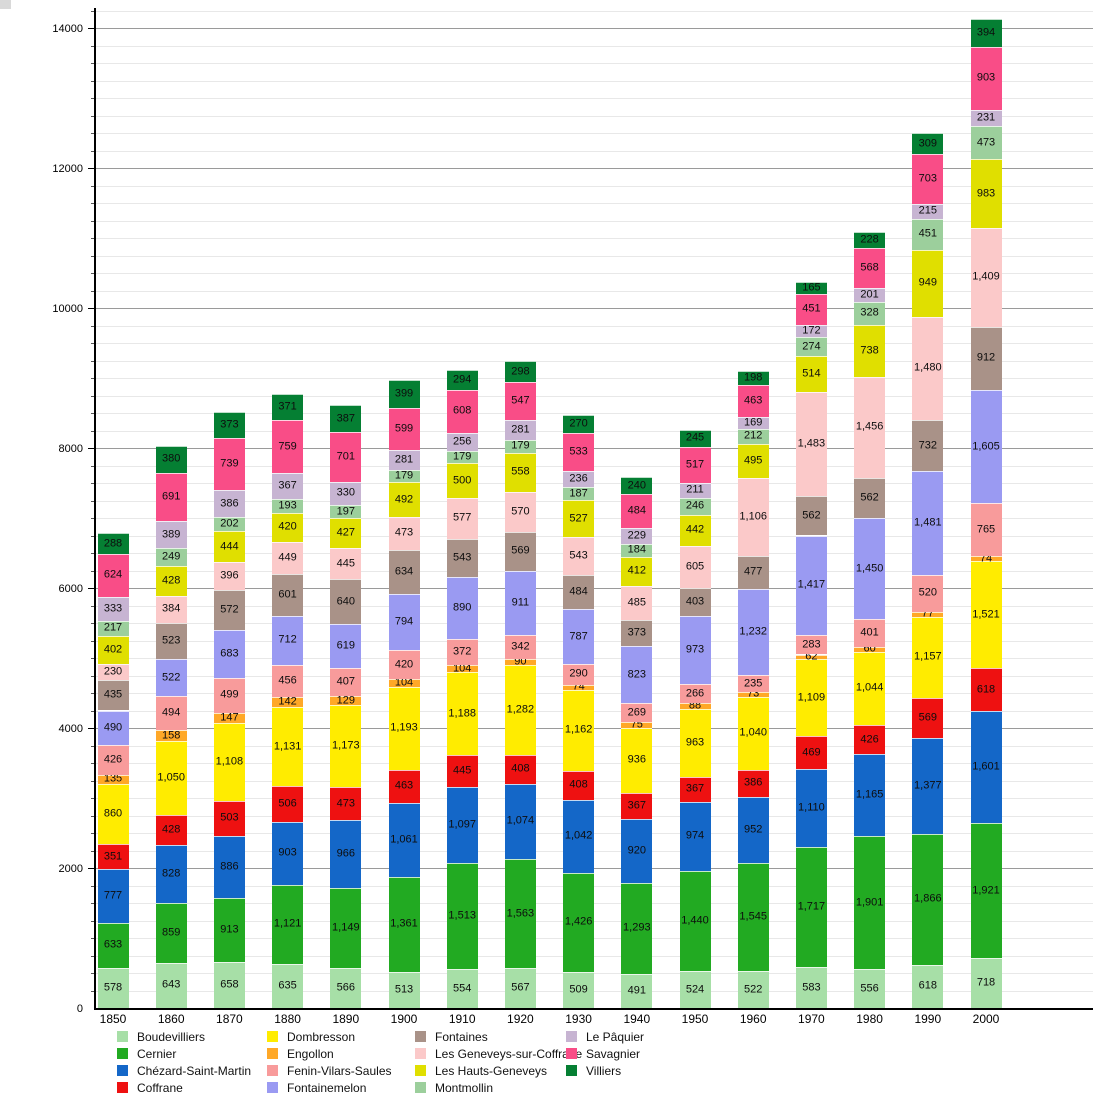 Image resolution: width=1100 pixels, height=1100 pixels. What do you see at coordinates (520, 551) in the screenshot?
I see `bar-segment-1920-fontaines: 569` at bounding box center [520, 551].